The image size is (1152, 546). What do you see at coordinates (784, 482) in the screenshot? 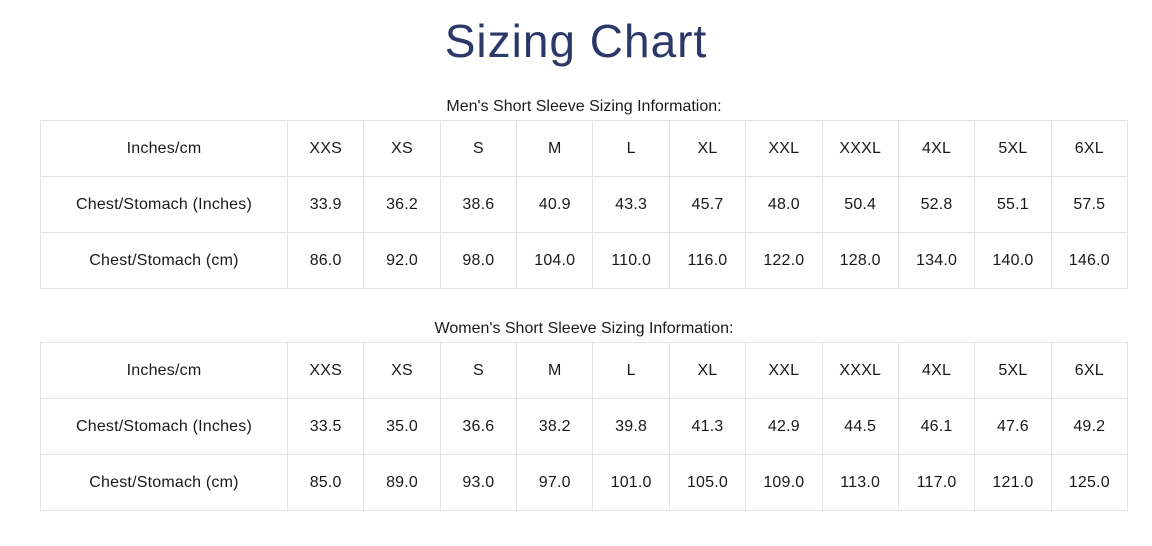
I see `measurement-value: 109.0` at bounding box center [784, 482].